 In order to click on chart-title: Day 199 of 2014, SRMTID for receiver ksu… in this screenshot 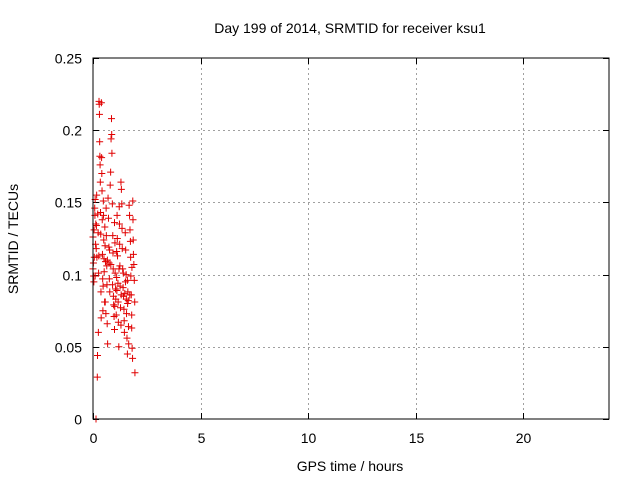, I will do `click(350, 28)`.